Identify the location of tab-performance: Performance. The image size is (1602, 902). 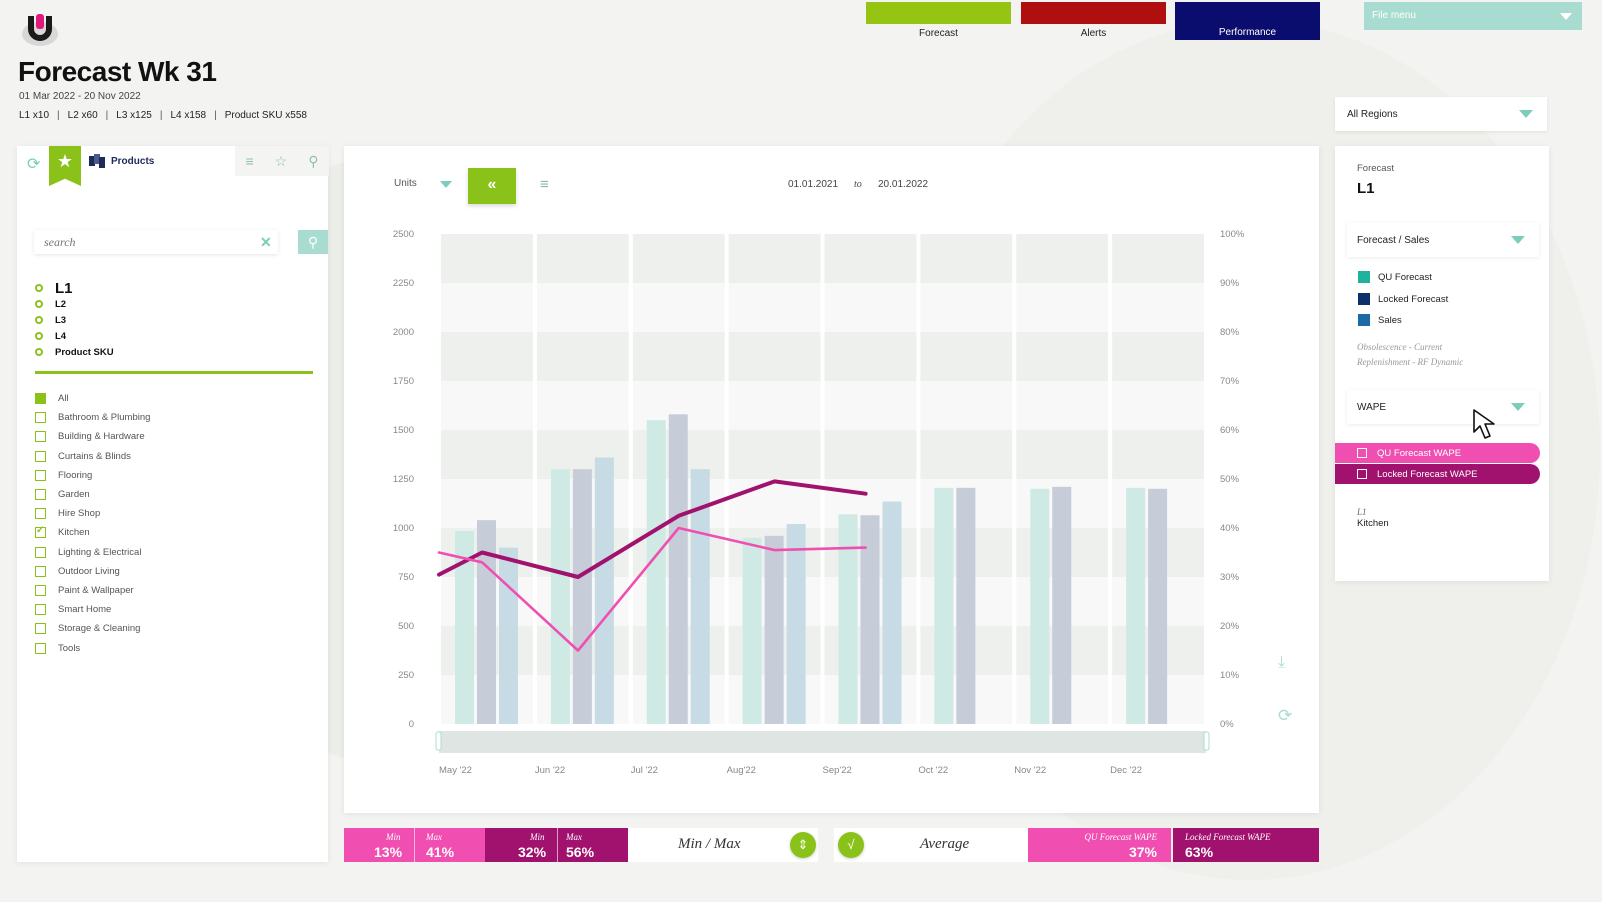
(1247, 21).